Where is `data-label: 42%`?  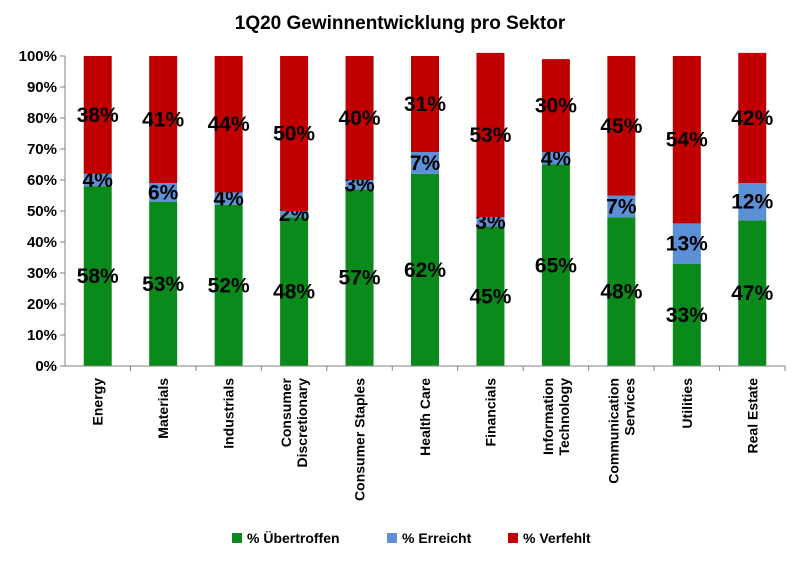
data-label: 42% is located at coordinates (752, 118).